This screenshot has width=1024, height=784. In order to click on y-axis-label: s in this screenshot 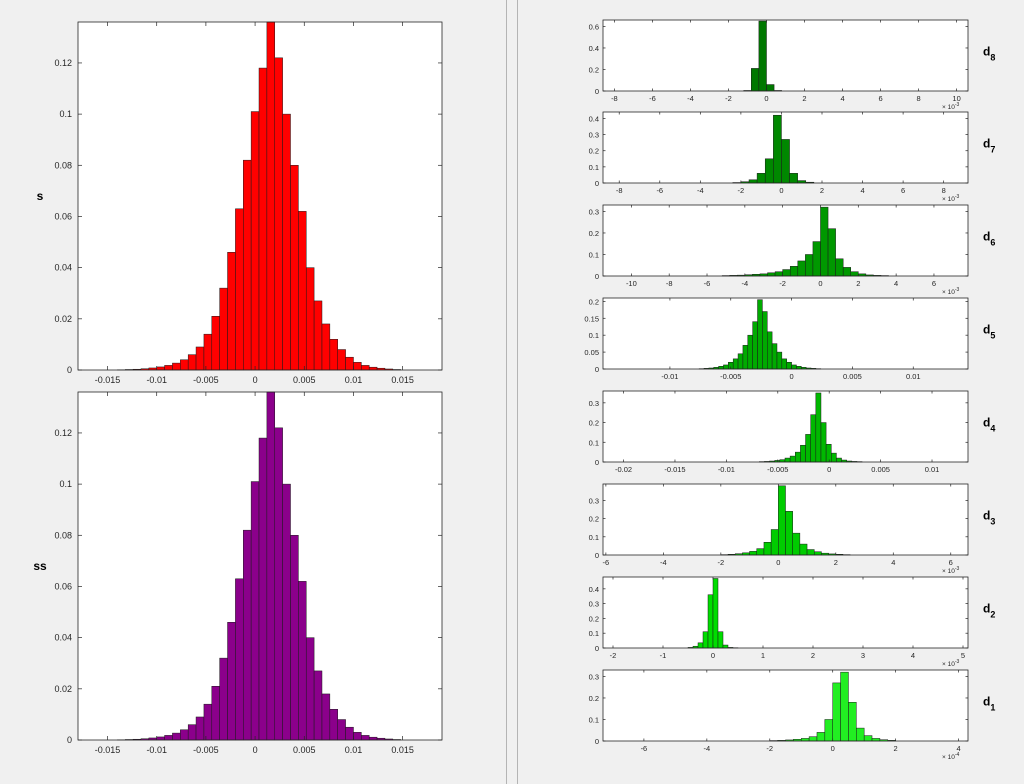, I will do `click(40, 196)`.